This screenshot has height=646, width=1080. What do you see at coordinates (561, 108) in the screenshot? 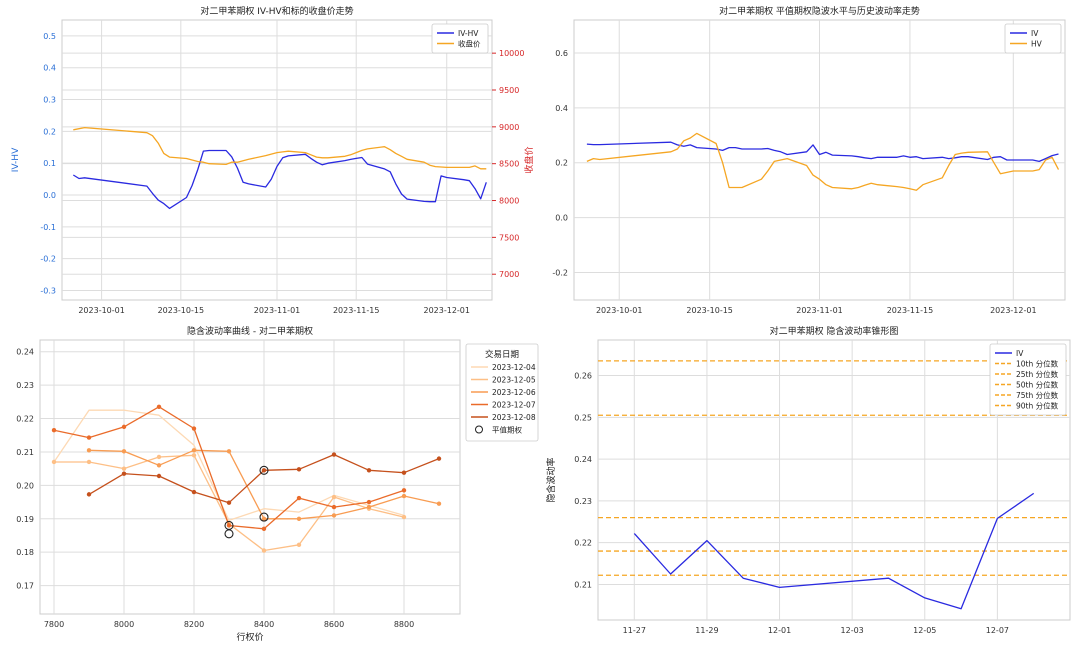
I see `y-tick-label: 0.4` at bounding box center [561, 108].